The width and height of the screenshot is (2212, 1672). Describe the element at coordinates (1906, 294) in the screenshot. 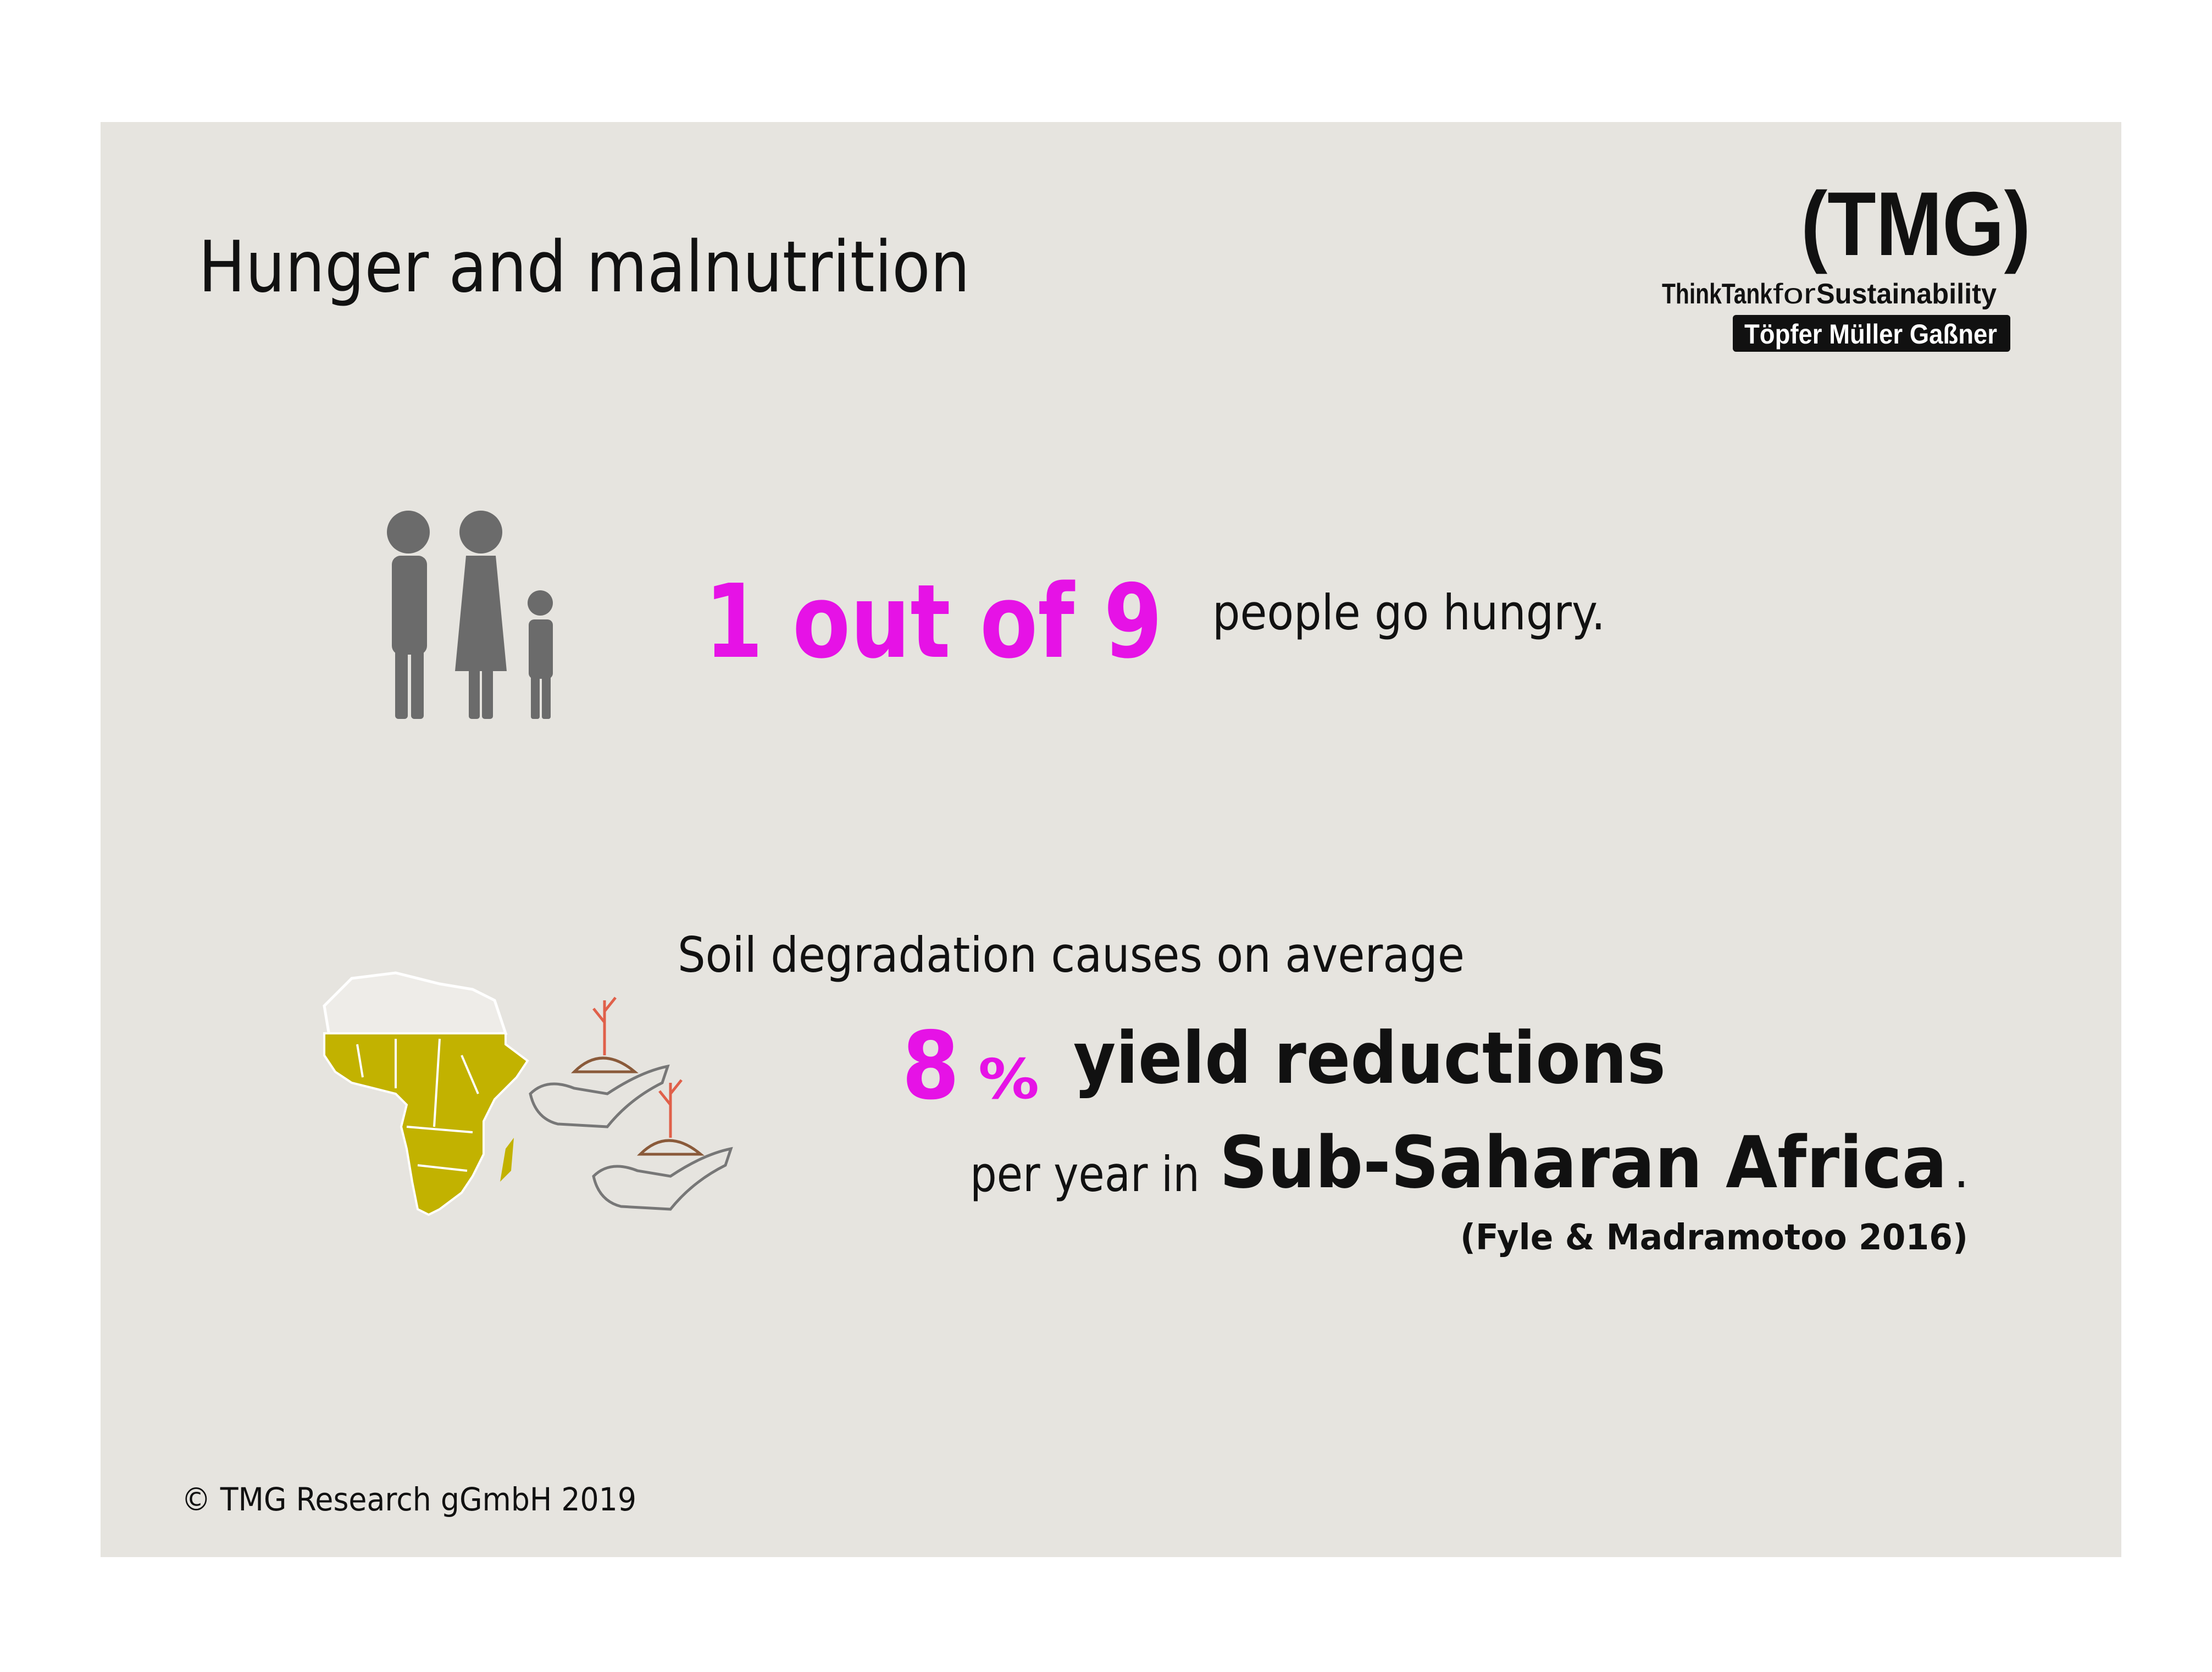

I see `logo-tagline: Sustainability` at that location.